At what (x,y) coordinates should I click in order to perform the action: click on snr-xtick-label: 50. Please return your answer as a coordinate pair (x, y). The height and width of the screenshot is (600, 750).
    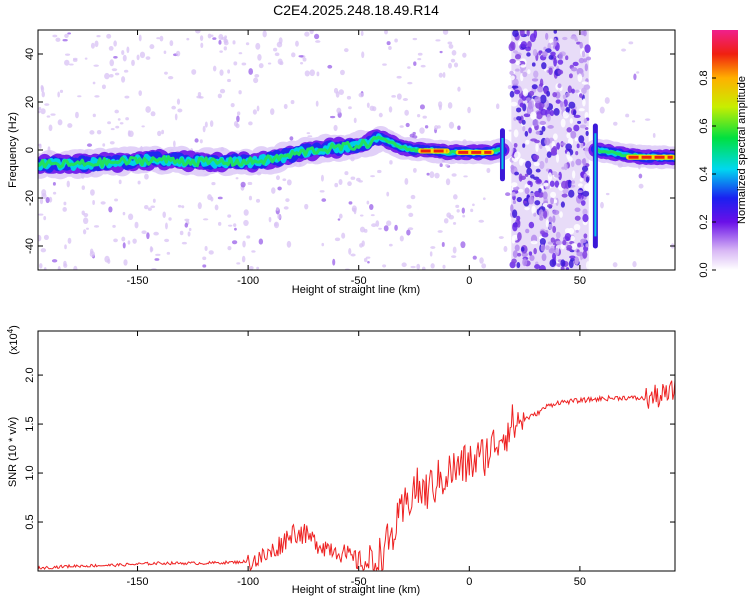
    Looking at the image, I should click on (580, 582).